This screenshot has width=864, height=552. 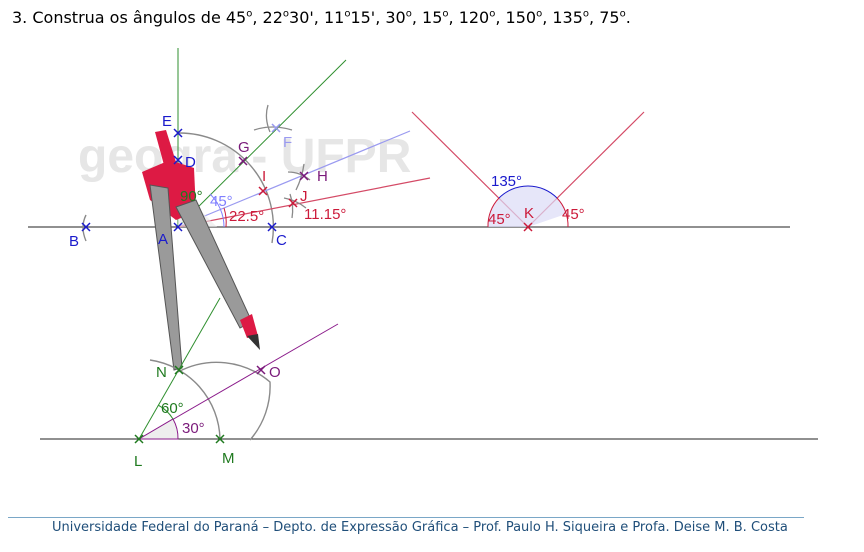 What do you see at coordinates (524, 17) in the screenshot?
I see `heading-angle: 150o` at bounding box center [524, 17].